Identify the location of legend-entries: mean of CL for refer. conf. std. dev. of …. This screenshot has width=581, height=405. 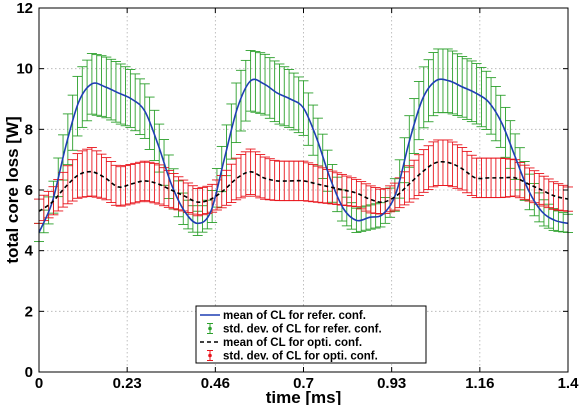
(291, 336).